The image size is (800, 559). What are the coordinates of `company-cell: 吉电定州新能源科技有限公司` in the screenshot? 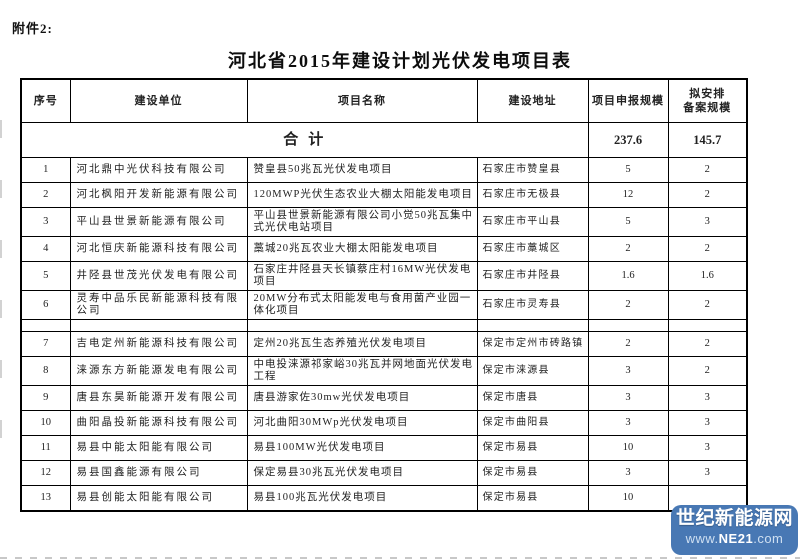 It's located at (158, 344).